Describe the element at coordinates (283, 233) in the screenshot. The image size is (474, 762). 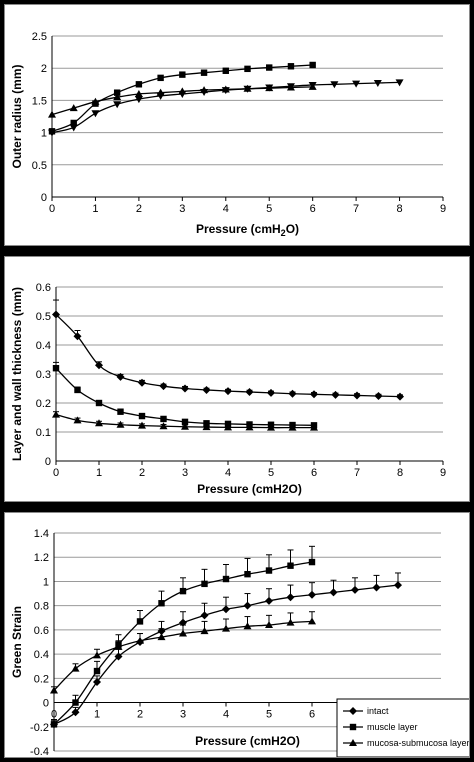
I see `x-axis-label-subscript: 2` at that location.